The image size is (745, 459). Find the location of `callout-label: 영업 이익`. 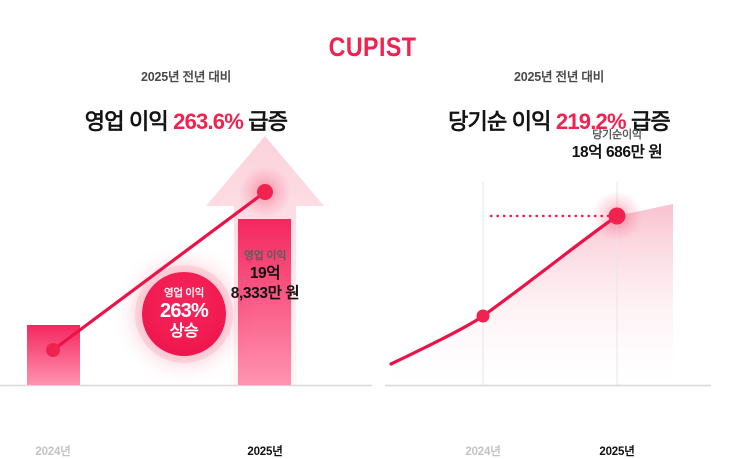

callout-label: 영업 이익 is located at coordinates (265, 256).